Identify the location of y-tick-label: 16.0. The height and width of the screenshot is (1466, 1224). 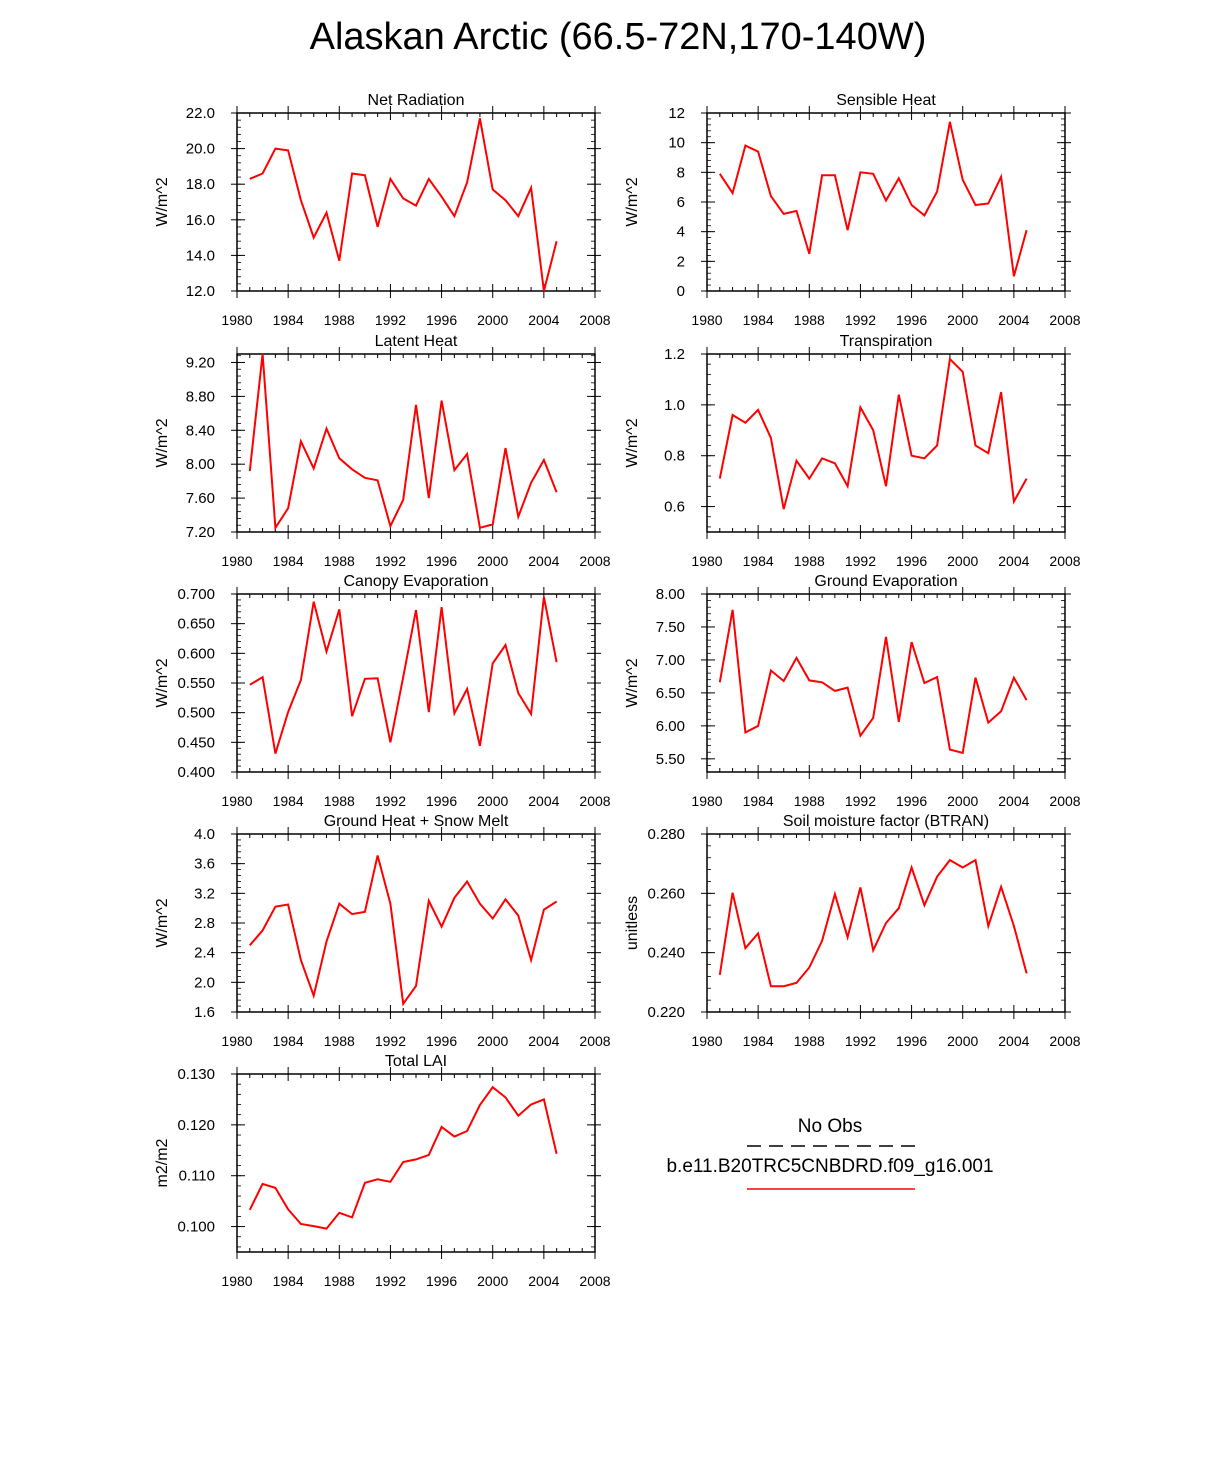
(200, 220).